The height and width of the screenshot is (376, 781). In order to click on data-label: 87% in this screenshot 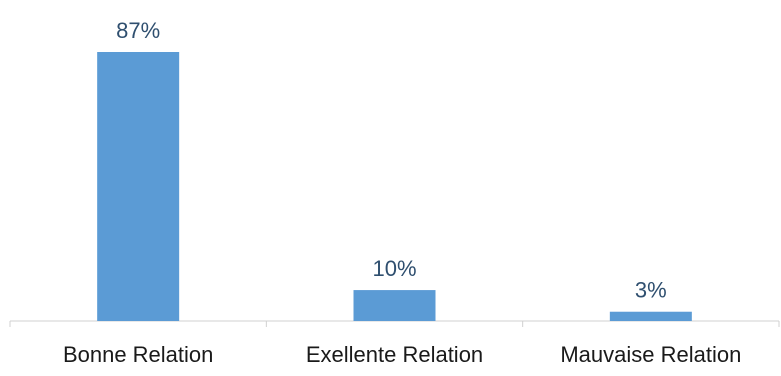, I will do `click(138, 30)`.